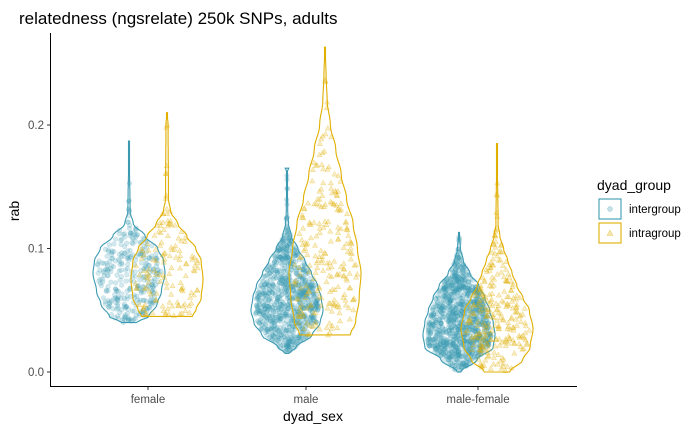 The height and width of the screenshot is (432, 700). What do you see at coordinates (36, 250) in the screenshot?
I see `y-tick-label: 0.1` at bounding box center [36, 250].